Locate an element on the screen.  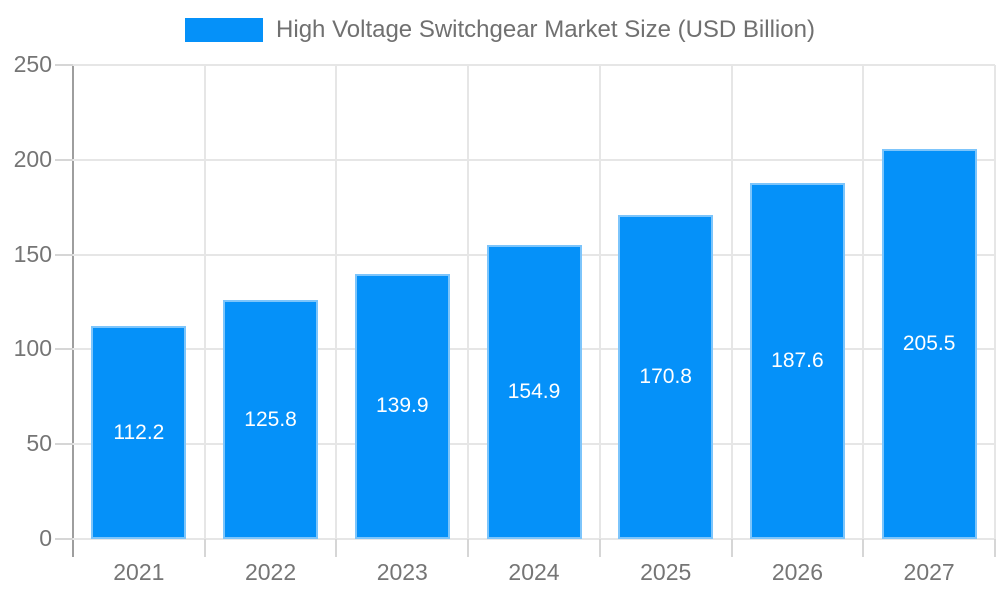
x-axis-label-2027: 2027 is located at coordinates (929, 572).